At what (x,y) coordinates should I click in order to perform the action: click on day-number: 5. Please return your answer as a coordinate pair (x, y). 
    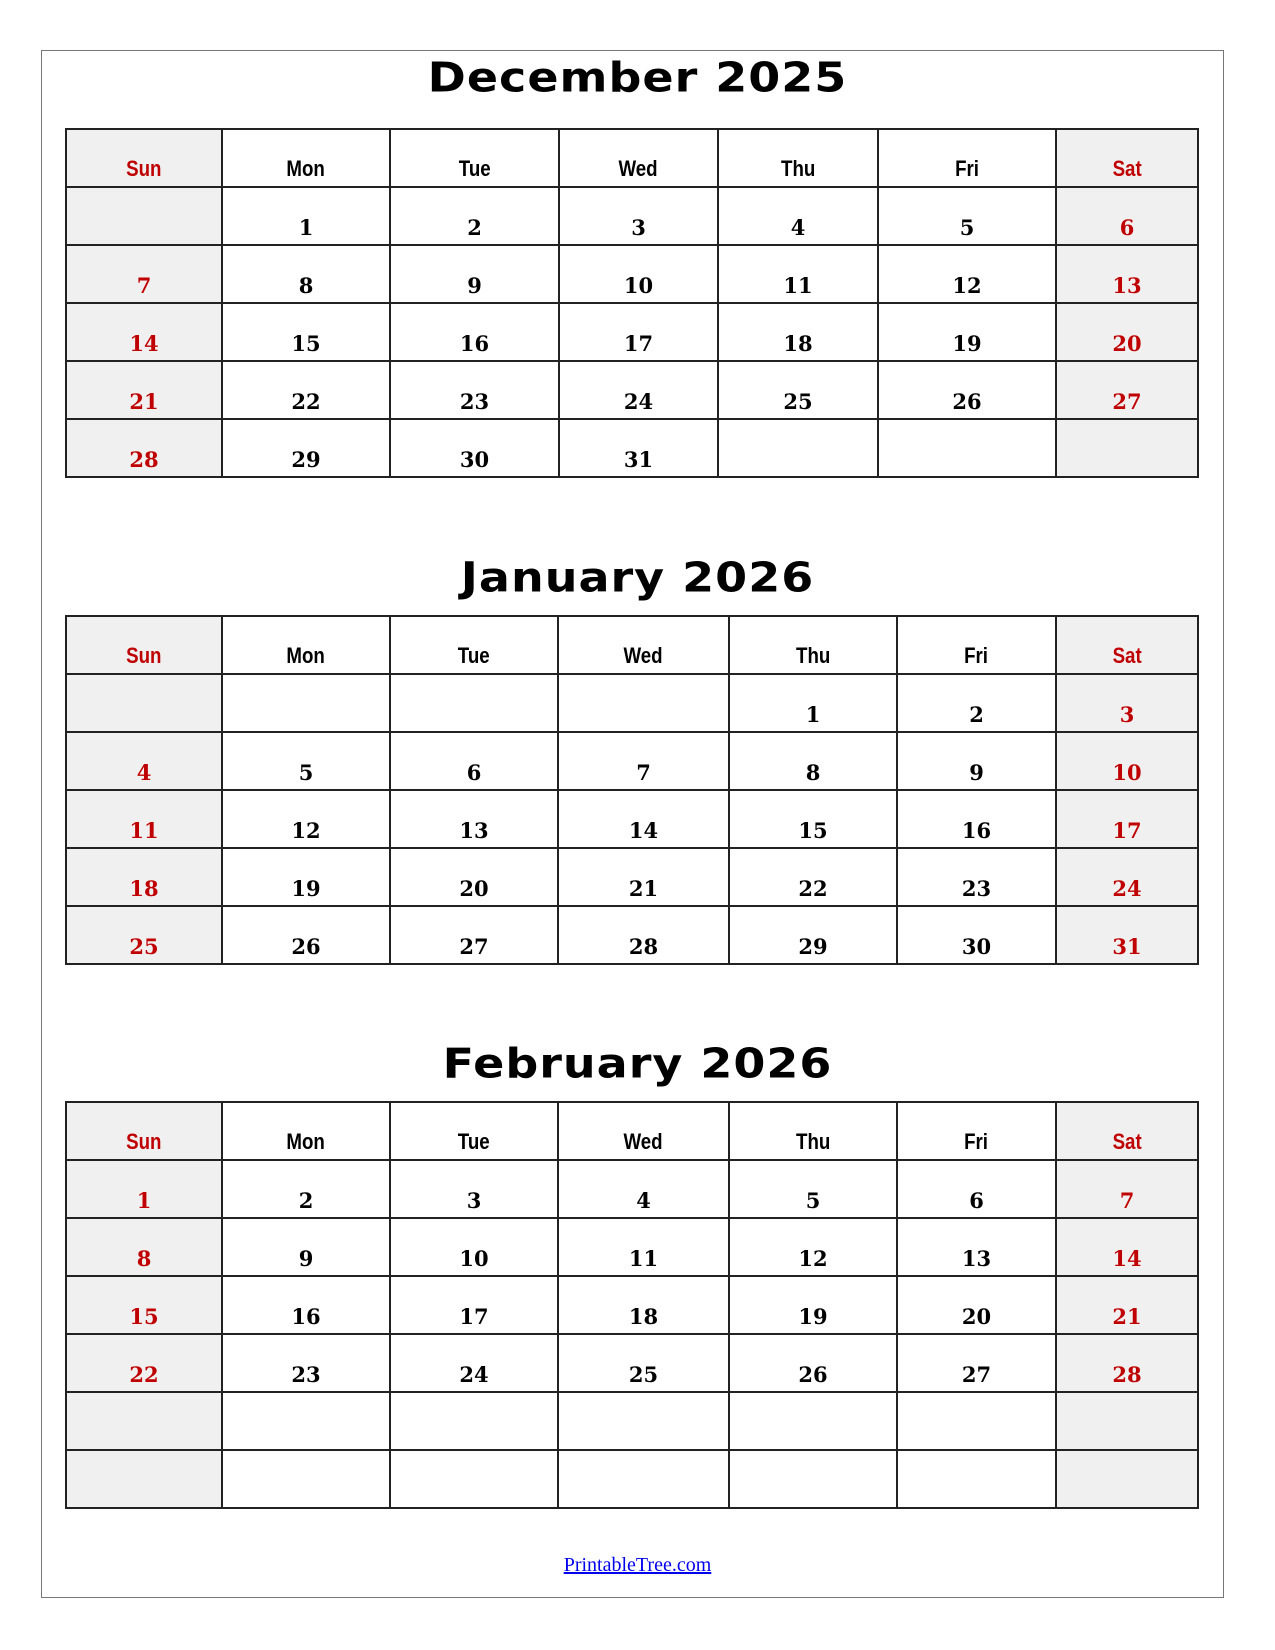
    Looking at the image, I should click on (813, 1200).